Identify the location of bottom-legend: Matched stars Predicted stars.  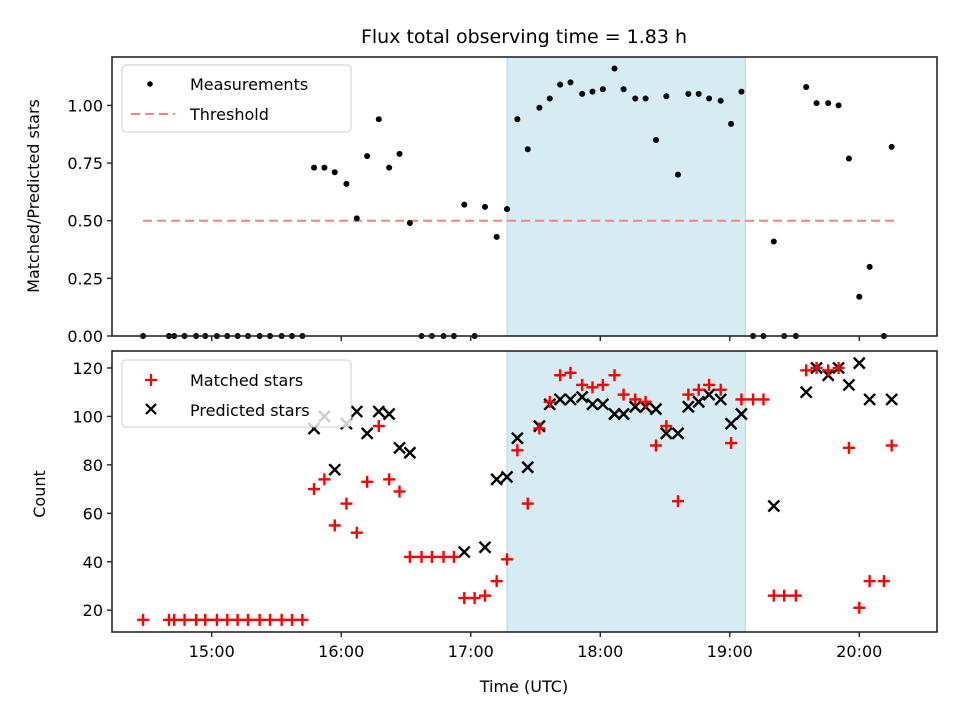
(236, 393).